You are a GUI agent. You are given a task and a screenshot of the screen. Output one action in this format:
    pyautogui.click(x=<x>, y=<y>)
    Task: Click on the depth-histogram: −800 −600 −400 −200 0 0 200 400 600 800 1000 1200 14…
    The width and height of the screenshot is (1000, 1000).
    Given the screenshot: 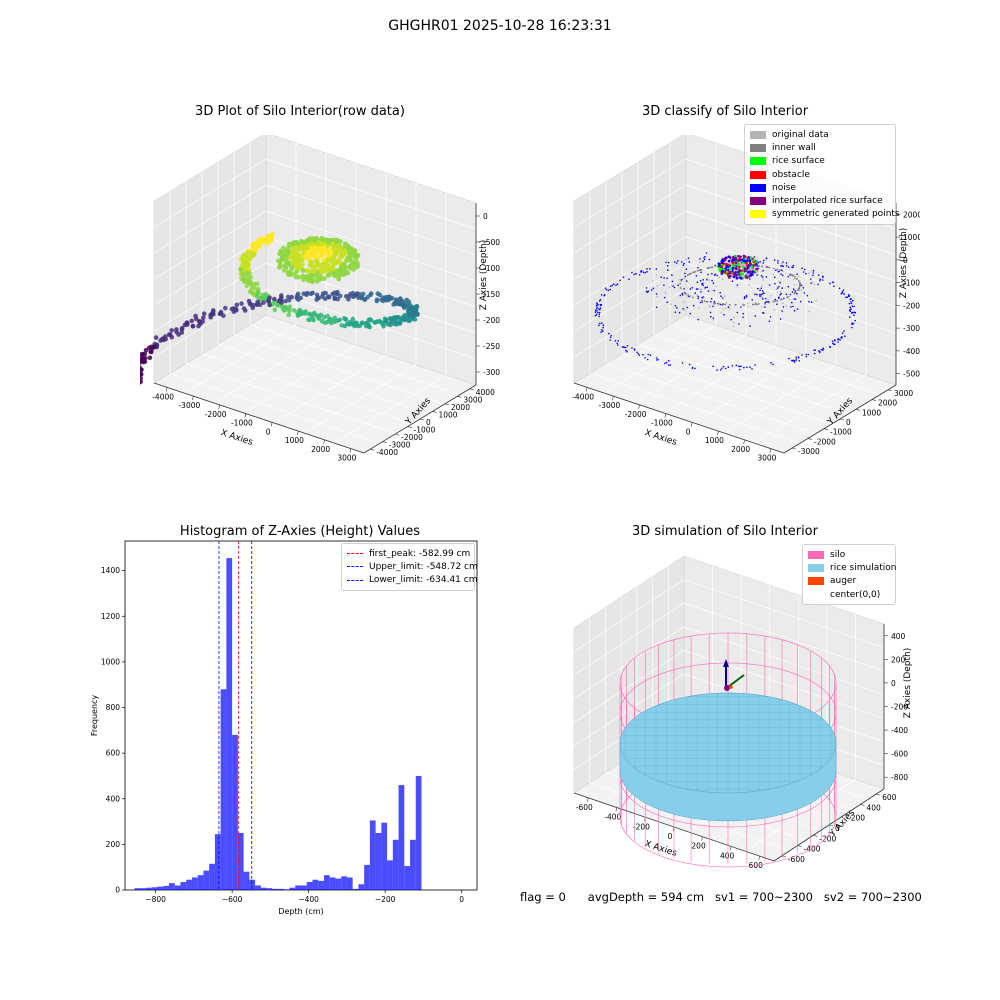 What is the action you would take?
    pyautogui.click(x=284, y=728)
    